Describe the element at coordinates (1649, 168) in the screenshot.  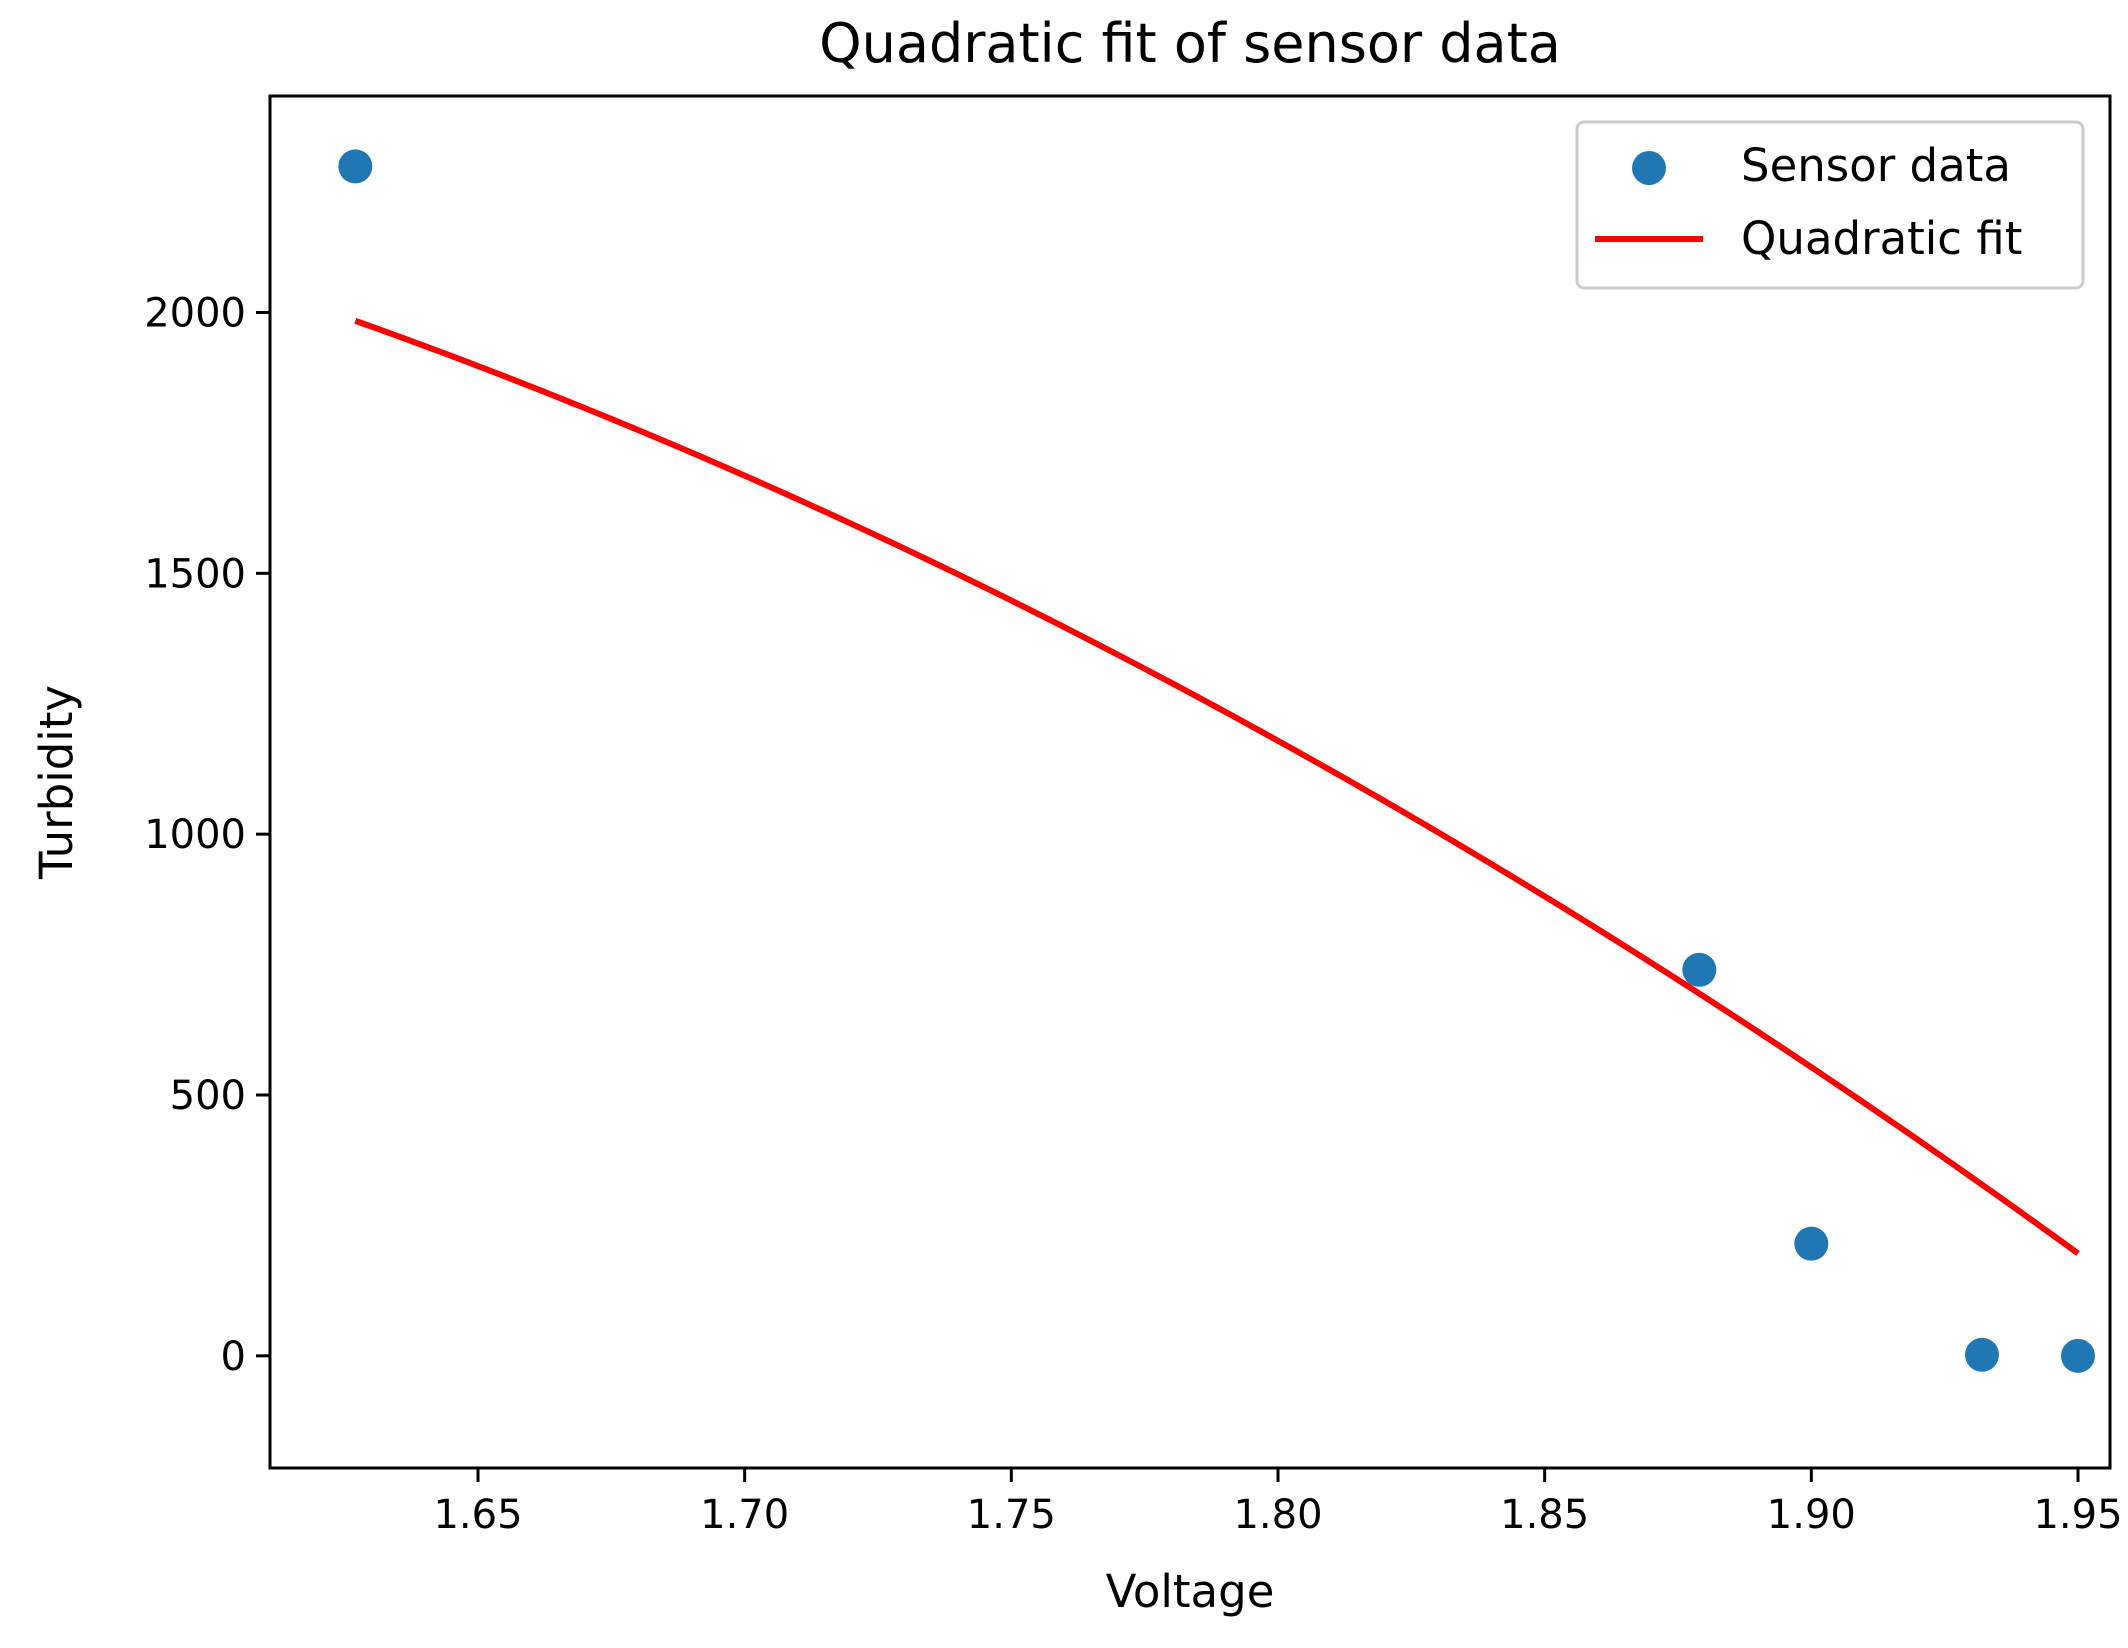
I see `legend-marker-sensor-data` at that location.